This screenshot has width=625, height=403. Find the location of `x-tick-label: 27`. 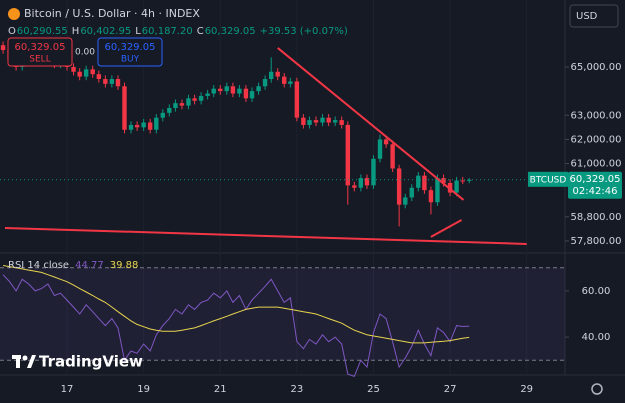

x-tick-label: 27 is located at coordinates (450, 389).